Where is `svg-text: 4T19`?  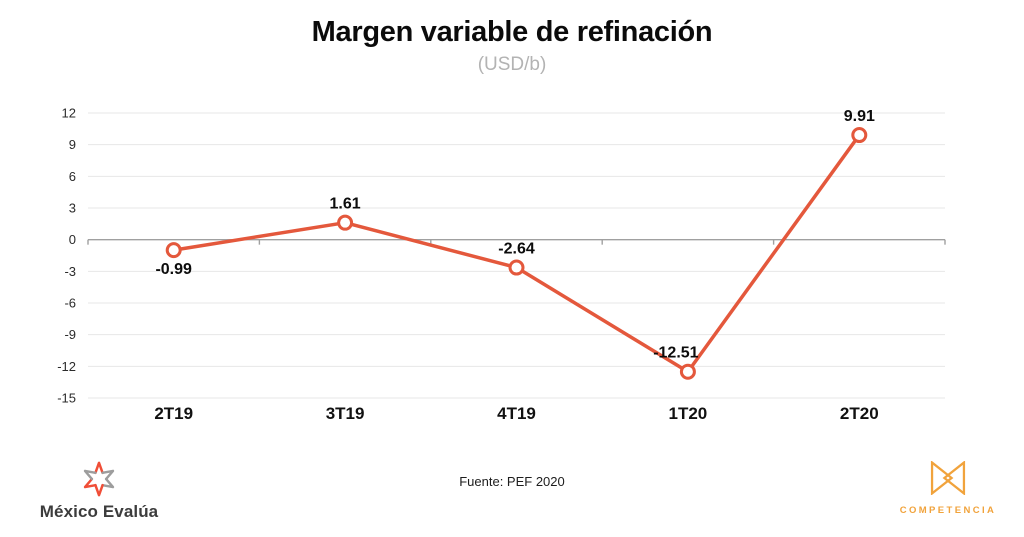
svg-text: 4T19 is located at coordinates (516, 413).